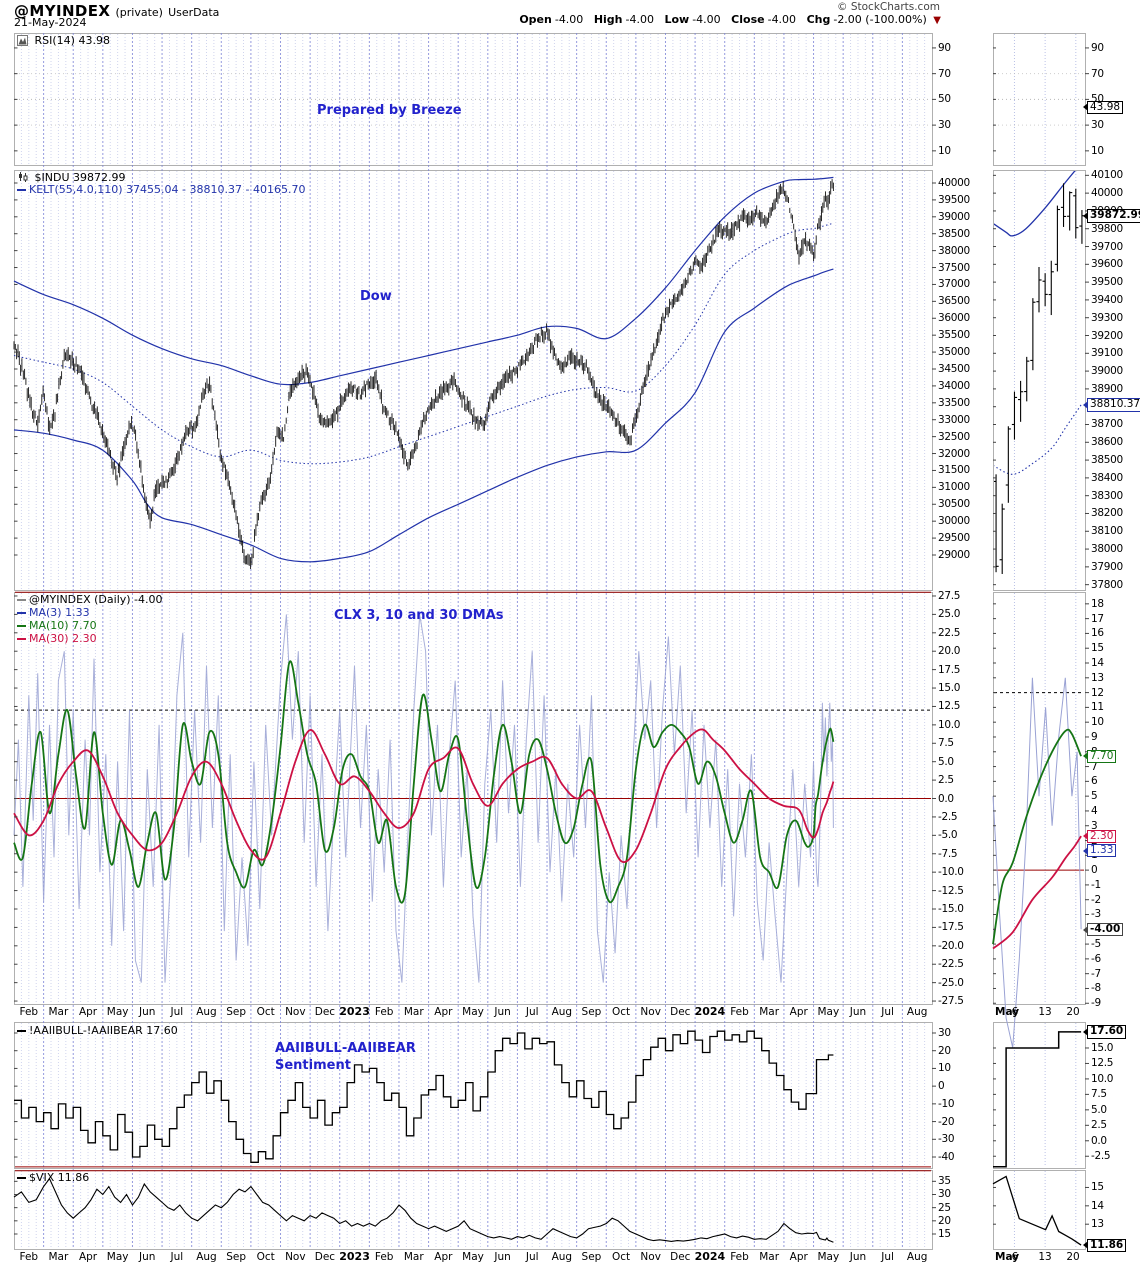 The image size is (1140, 1270). I want to click on keltner-upper-line, so click(423, 281).